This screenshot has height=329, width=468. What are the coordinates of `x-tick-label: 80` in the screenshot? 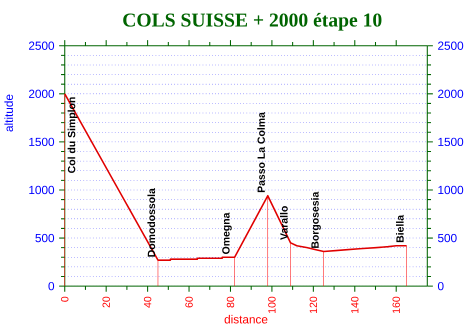 It's located at (230, 302).